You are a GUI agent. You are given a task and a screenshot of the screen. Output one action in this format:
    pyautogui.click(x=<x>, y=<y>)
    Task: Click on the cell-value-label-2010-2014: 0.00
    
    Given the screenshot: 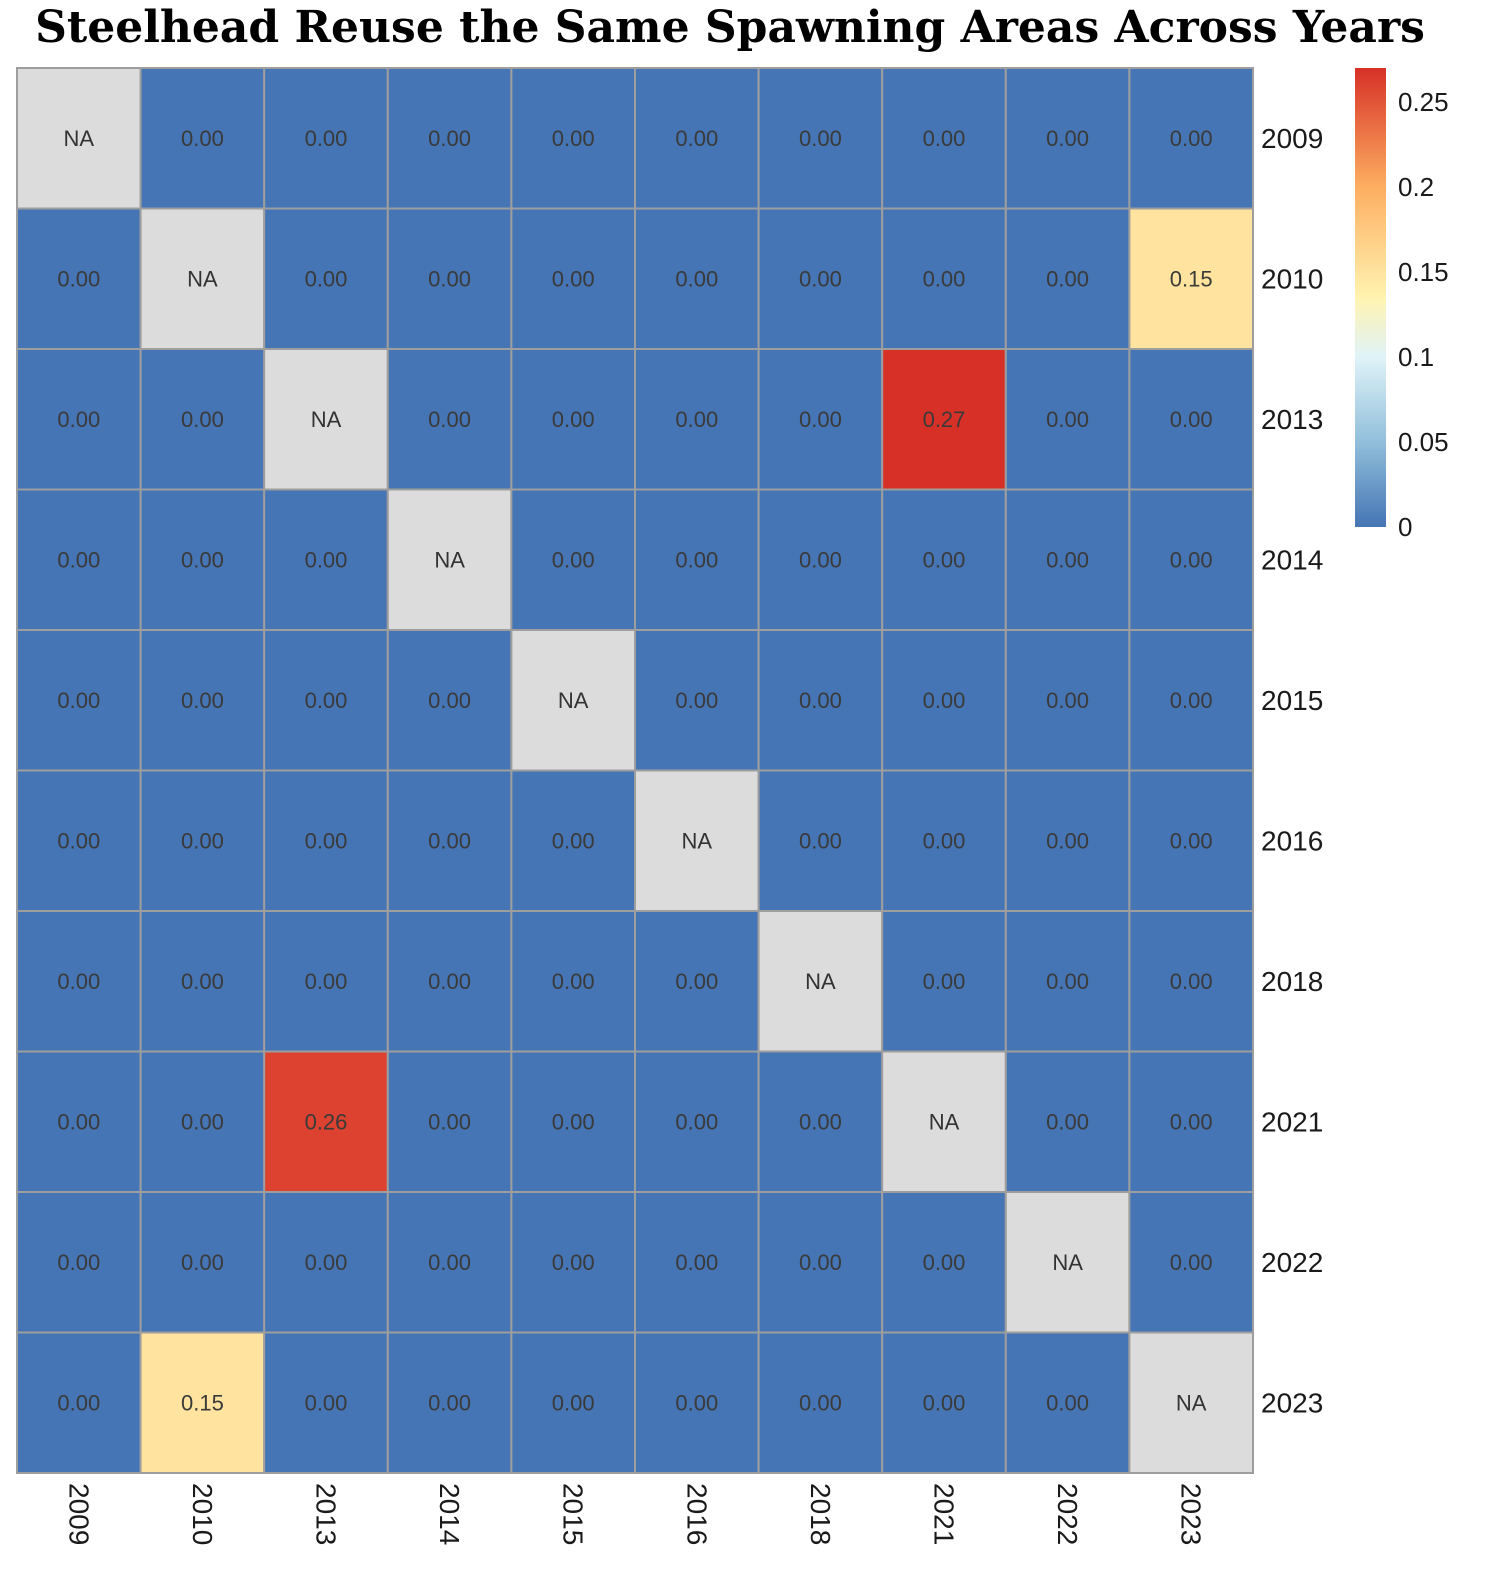 What is the action you would take?
    pyautogui.click(x=449, y=278)
    